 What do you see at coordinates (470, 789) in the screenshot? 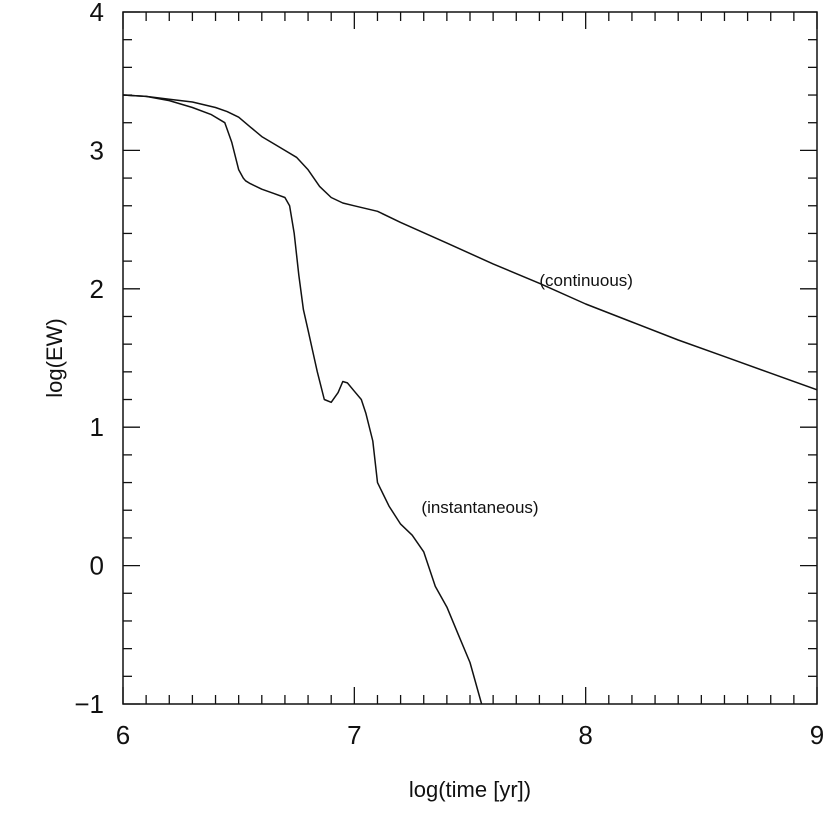
I see `x-axis-label: log(time [yr])` at bounding box center [470, 789].